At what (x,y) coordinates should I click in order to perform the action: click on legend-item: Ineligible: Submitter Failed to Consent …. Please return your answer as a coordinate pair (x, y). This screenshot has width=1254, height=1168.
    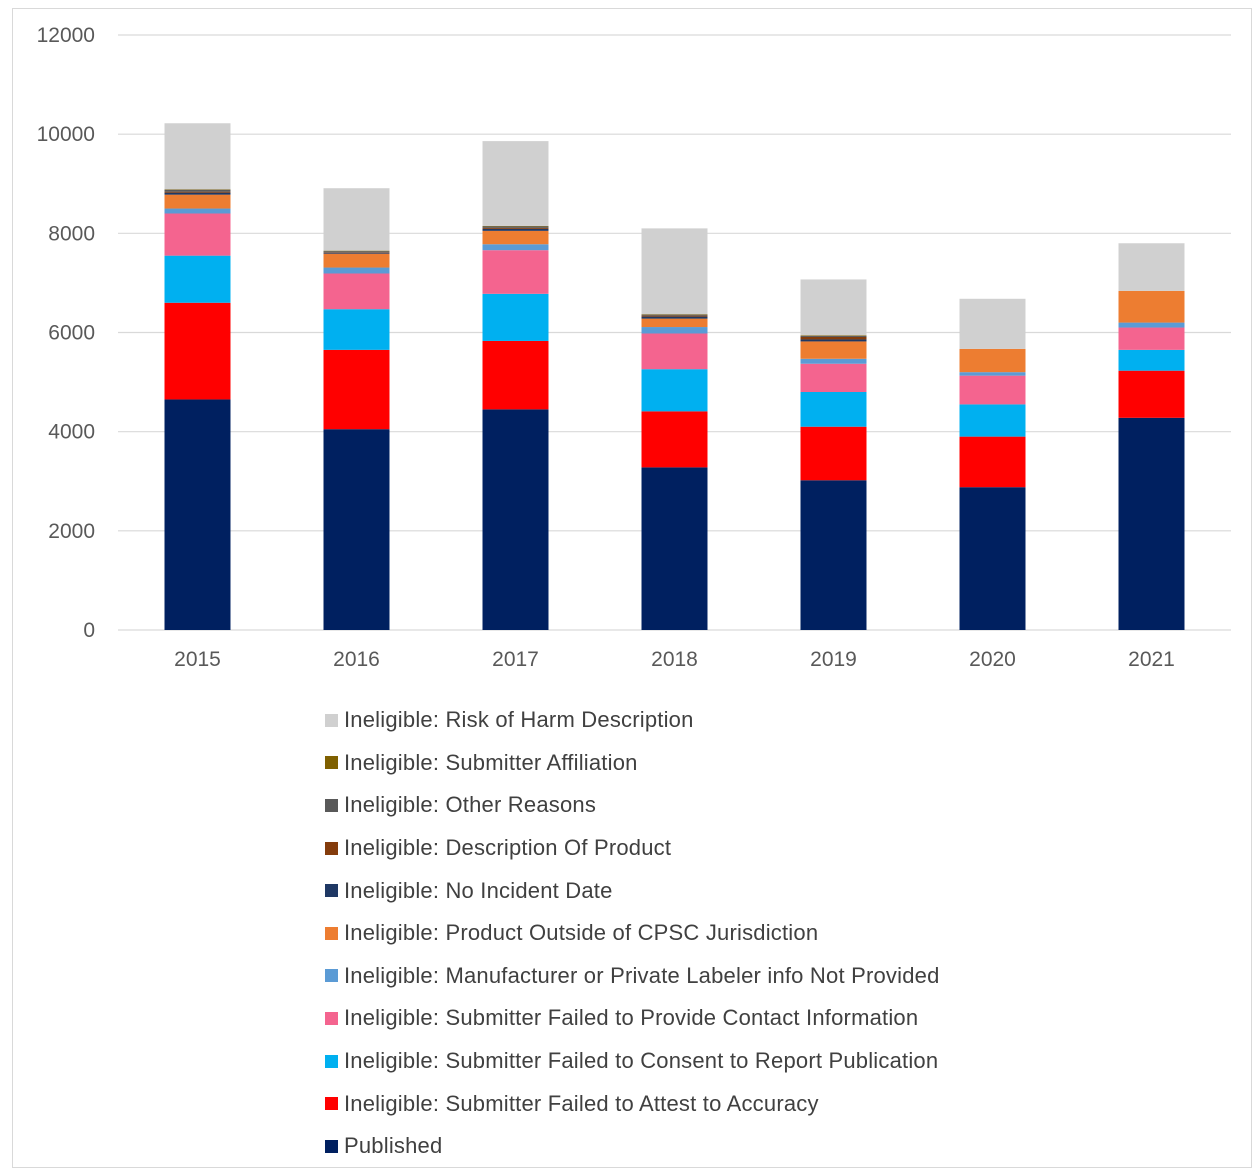
    Looking at the image, I should click on (775, 1061).